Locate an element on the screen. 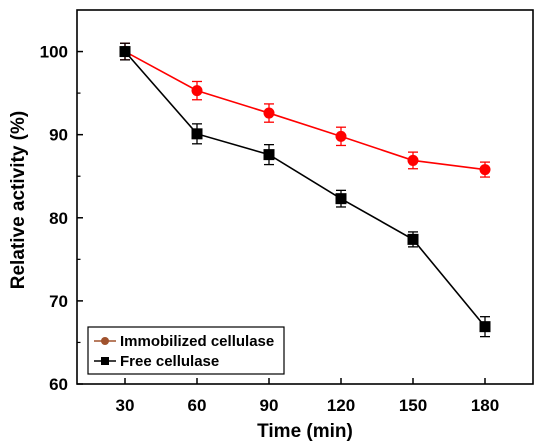 Image resolution: width=550 pixels, height=445 pixels. y-tick-label: 100 is located at coordinates (54, 52).